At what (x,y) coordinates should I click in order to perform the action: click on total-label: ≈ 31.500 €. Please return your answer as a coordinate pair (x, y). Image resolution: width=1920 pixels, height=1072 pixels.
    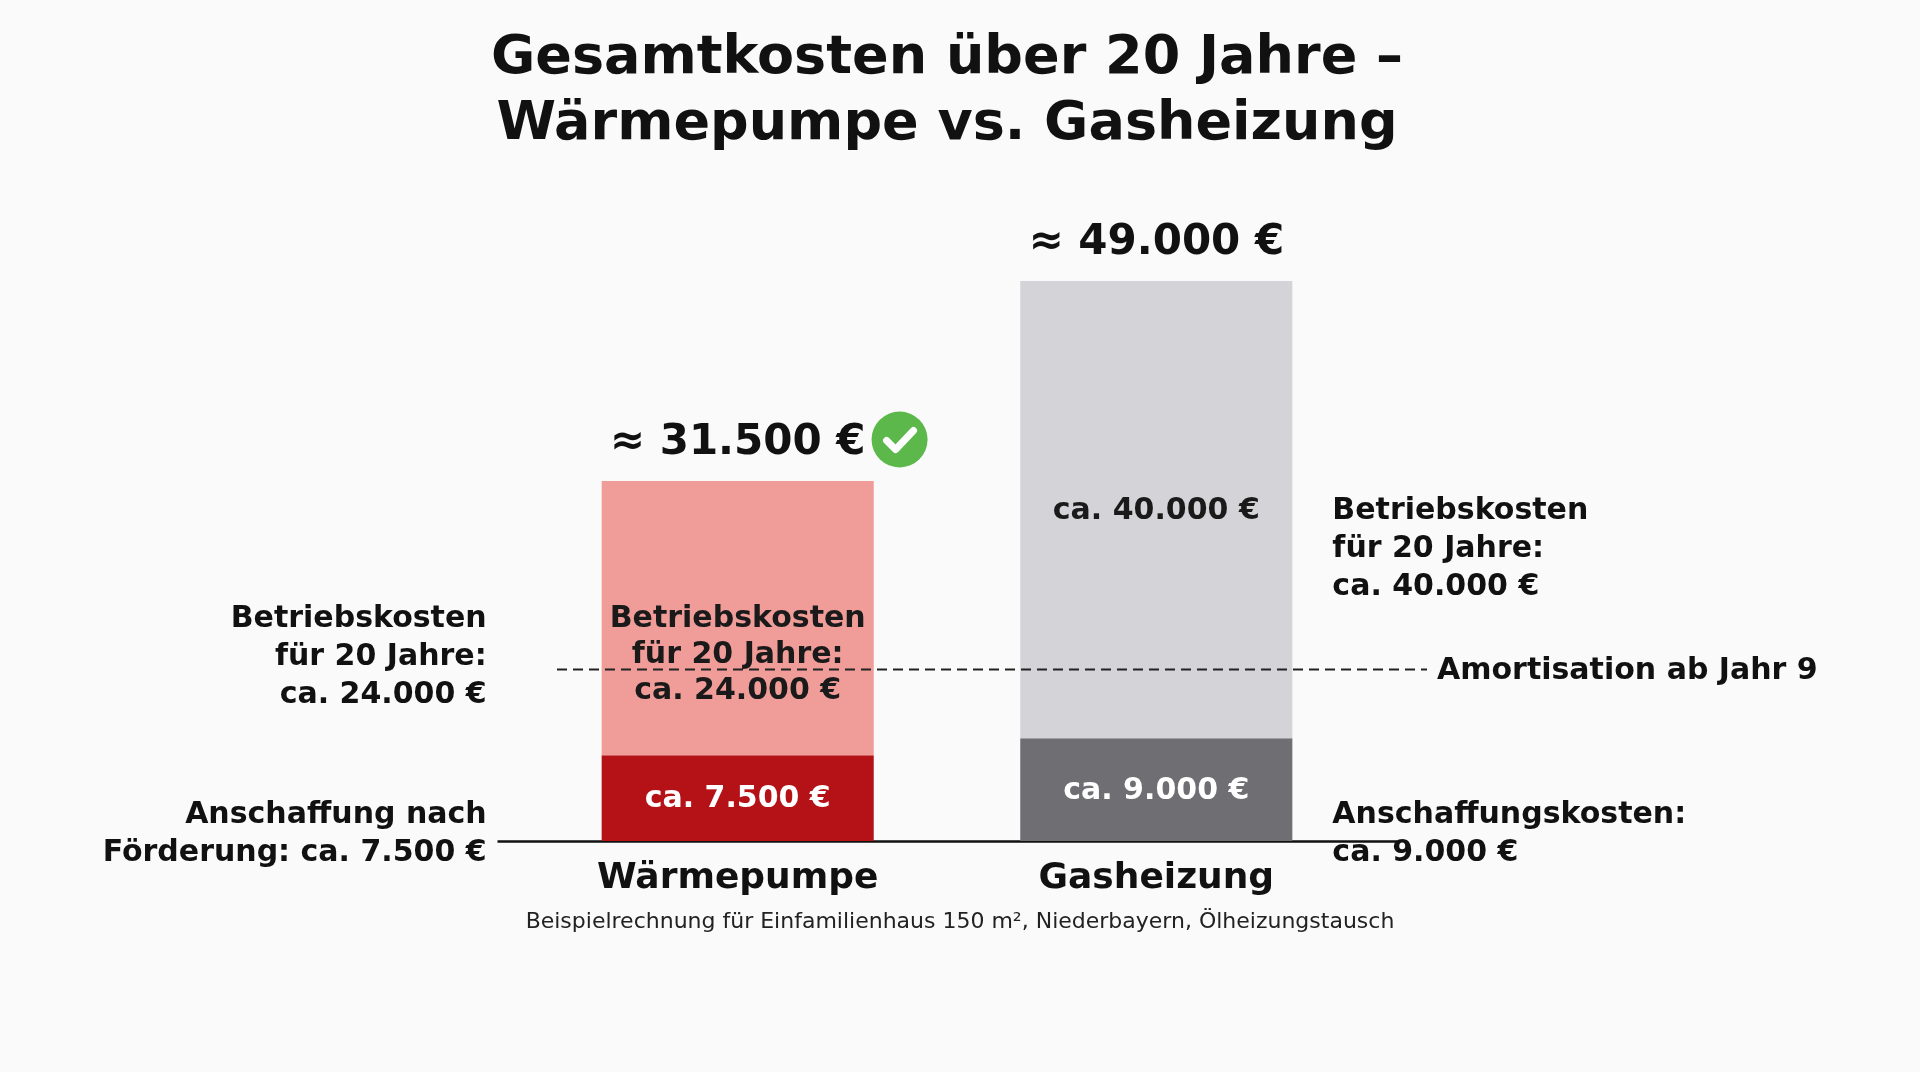
    Looking at the image, I should click on (737, 439).